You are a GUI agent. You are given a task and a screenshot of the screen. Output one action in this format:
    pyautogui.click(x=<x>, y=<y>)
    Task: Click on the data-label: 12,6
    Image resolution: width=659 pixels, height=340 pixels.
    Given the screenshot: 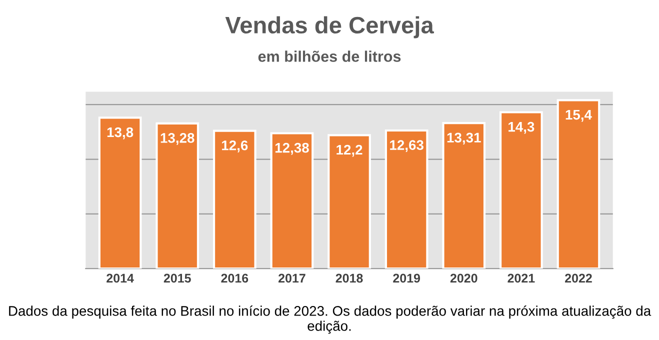 What is the action you would take?
    pyautogui.click(x=235, y=146)
    